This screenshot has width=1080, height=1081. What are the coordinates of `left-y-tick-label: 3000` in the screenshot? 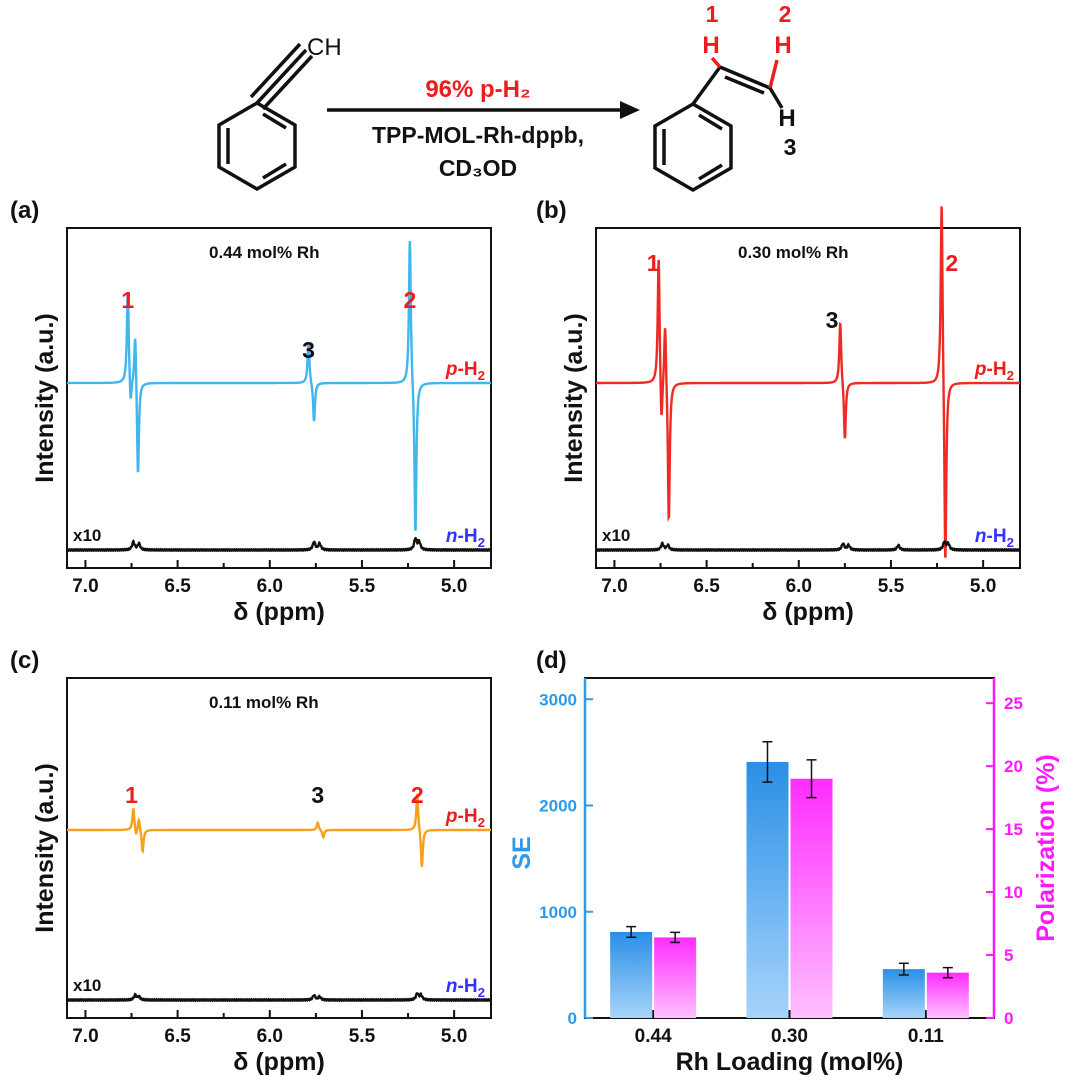 It's located at (558, 699).